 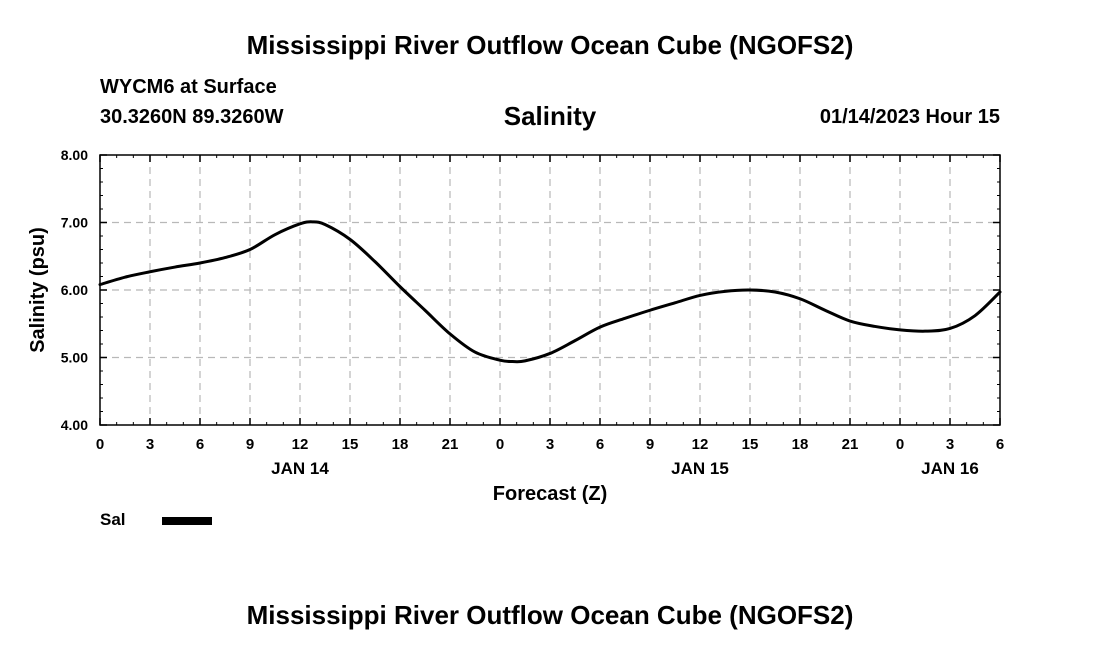 What do you see at coordinates (188, 87) in the screenshot?
I see `station-label: WYCM6 at Surface` at bounding box center [188, 87].